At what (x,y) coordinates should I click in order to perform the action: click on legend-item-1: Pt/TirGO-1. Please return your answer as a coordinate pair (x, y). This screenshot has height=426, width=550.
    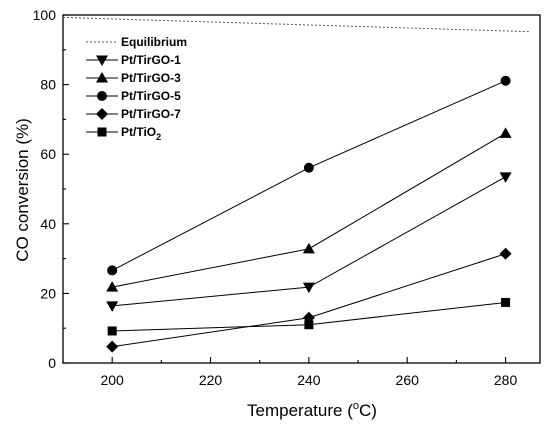
    Looking at the image, I should click on (133, 60).